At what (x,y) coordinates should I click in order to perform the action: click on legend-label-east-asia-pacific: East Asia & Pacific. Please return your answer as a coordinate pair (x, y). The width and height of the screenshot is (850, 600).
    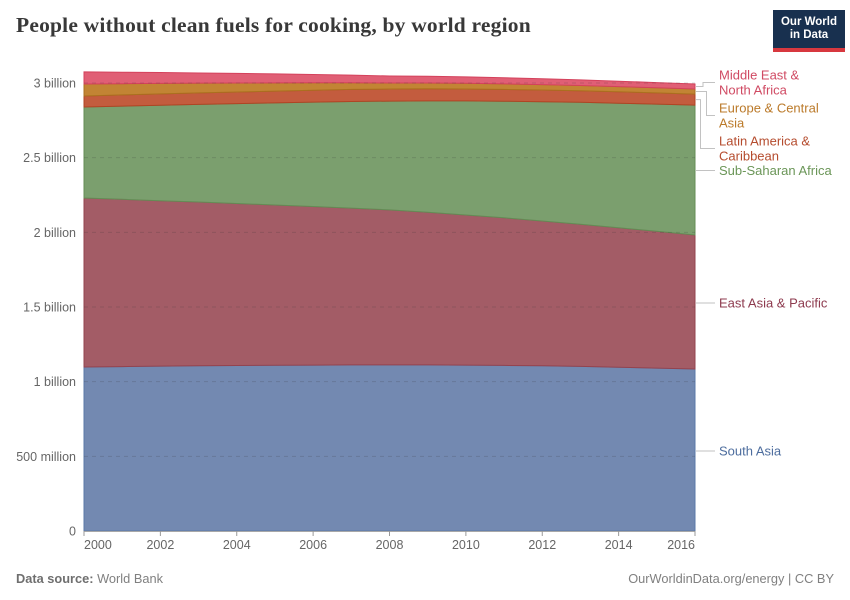
    Looking at the image, I should click on (773, 303).